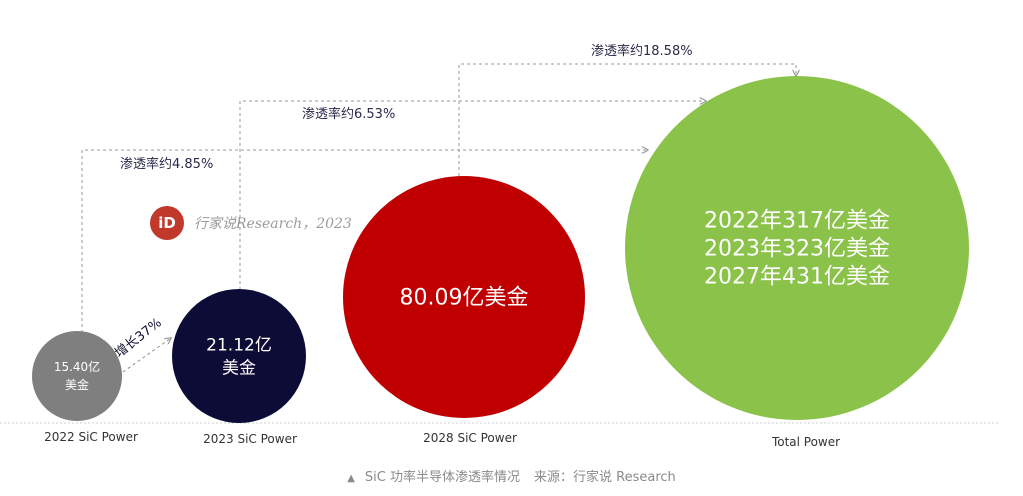  What do you see at coordinates (348, 114) in the screenshot?
I see `penetration-rate-label: 渗透率约6.53%` at bounding box center [348, 114].